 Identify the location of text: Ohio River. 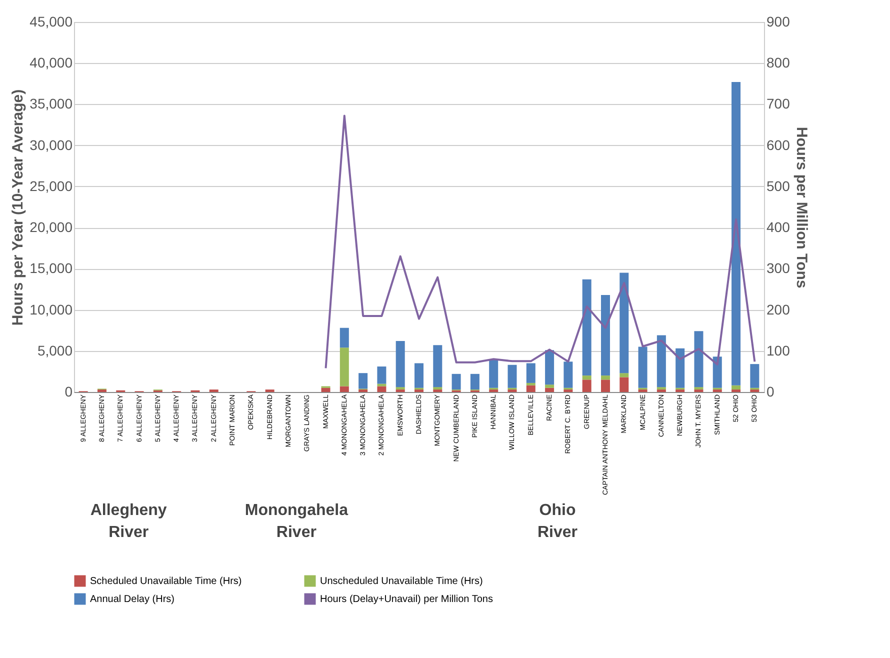
(558, 521).